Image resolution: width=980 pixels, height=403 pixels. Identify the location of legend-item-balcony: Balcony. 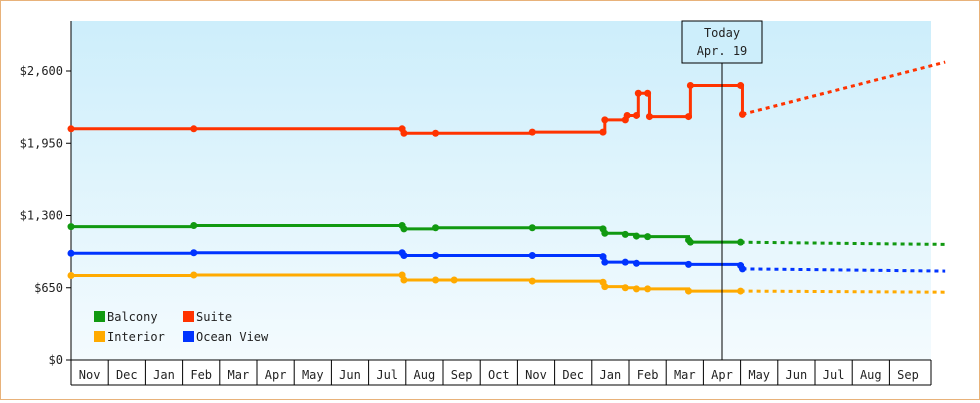
(126, 317).